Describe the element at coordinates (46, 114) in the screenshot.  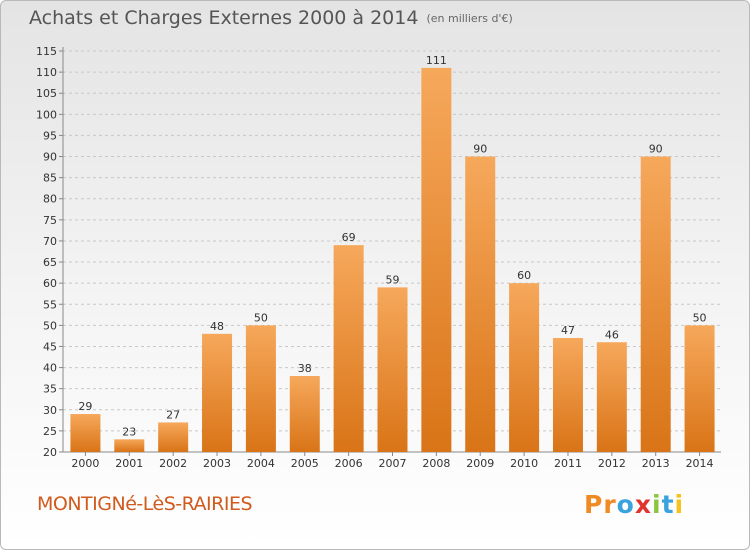
I see `y-tick-label: 100` at that location.